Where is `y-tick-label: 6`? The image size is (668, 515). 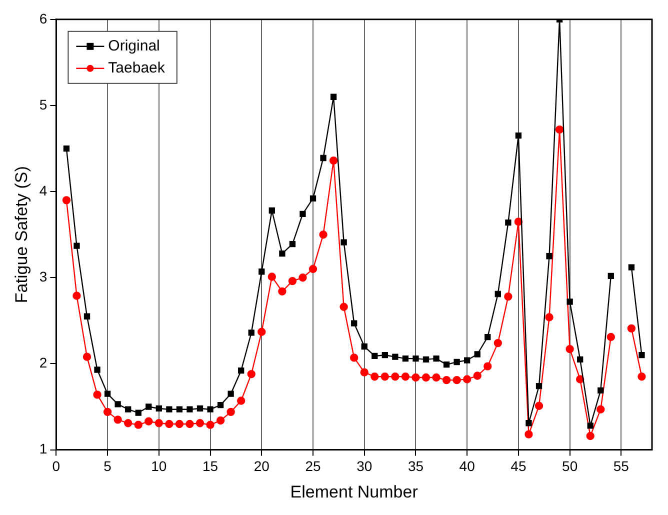 y-tick-label: 6 is located at coordinates (43, 18).